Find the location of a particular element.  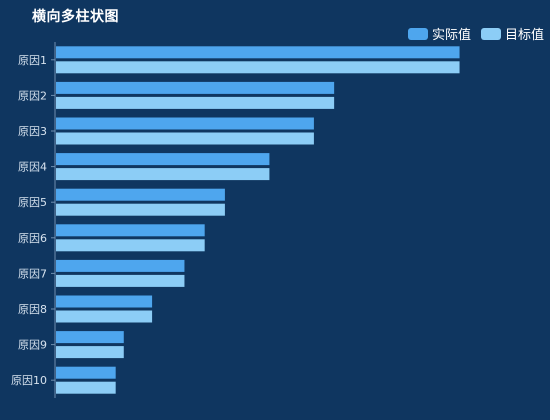

legend-swatch-target is located at coordinates (490, 33).